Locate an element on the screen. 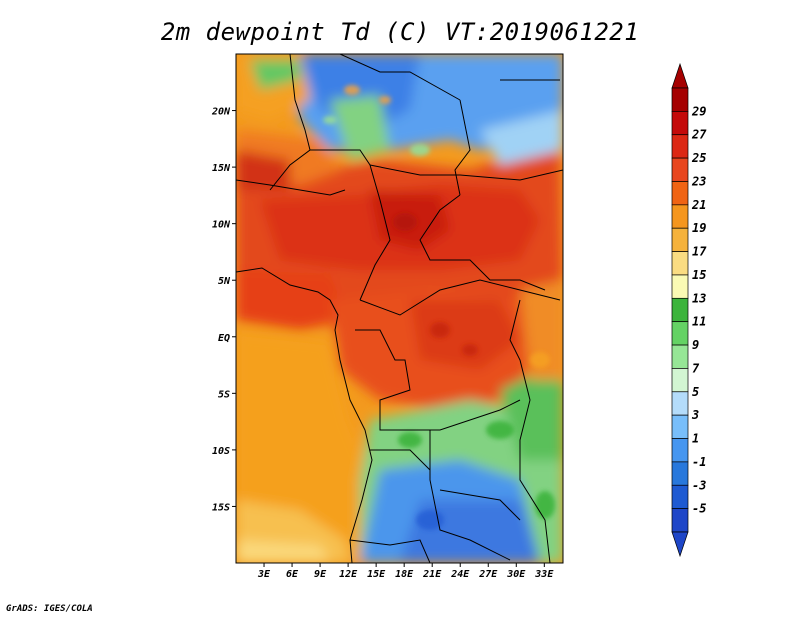  colorbar: 29 27 25 23 21 19 17 15 13 11 9 7 5 3 1 -1 -3 -5 is located at coordinates (689, 310).